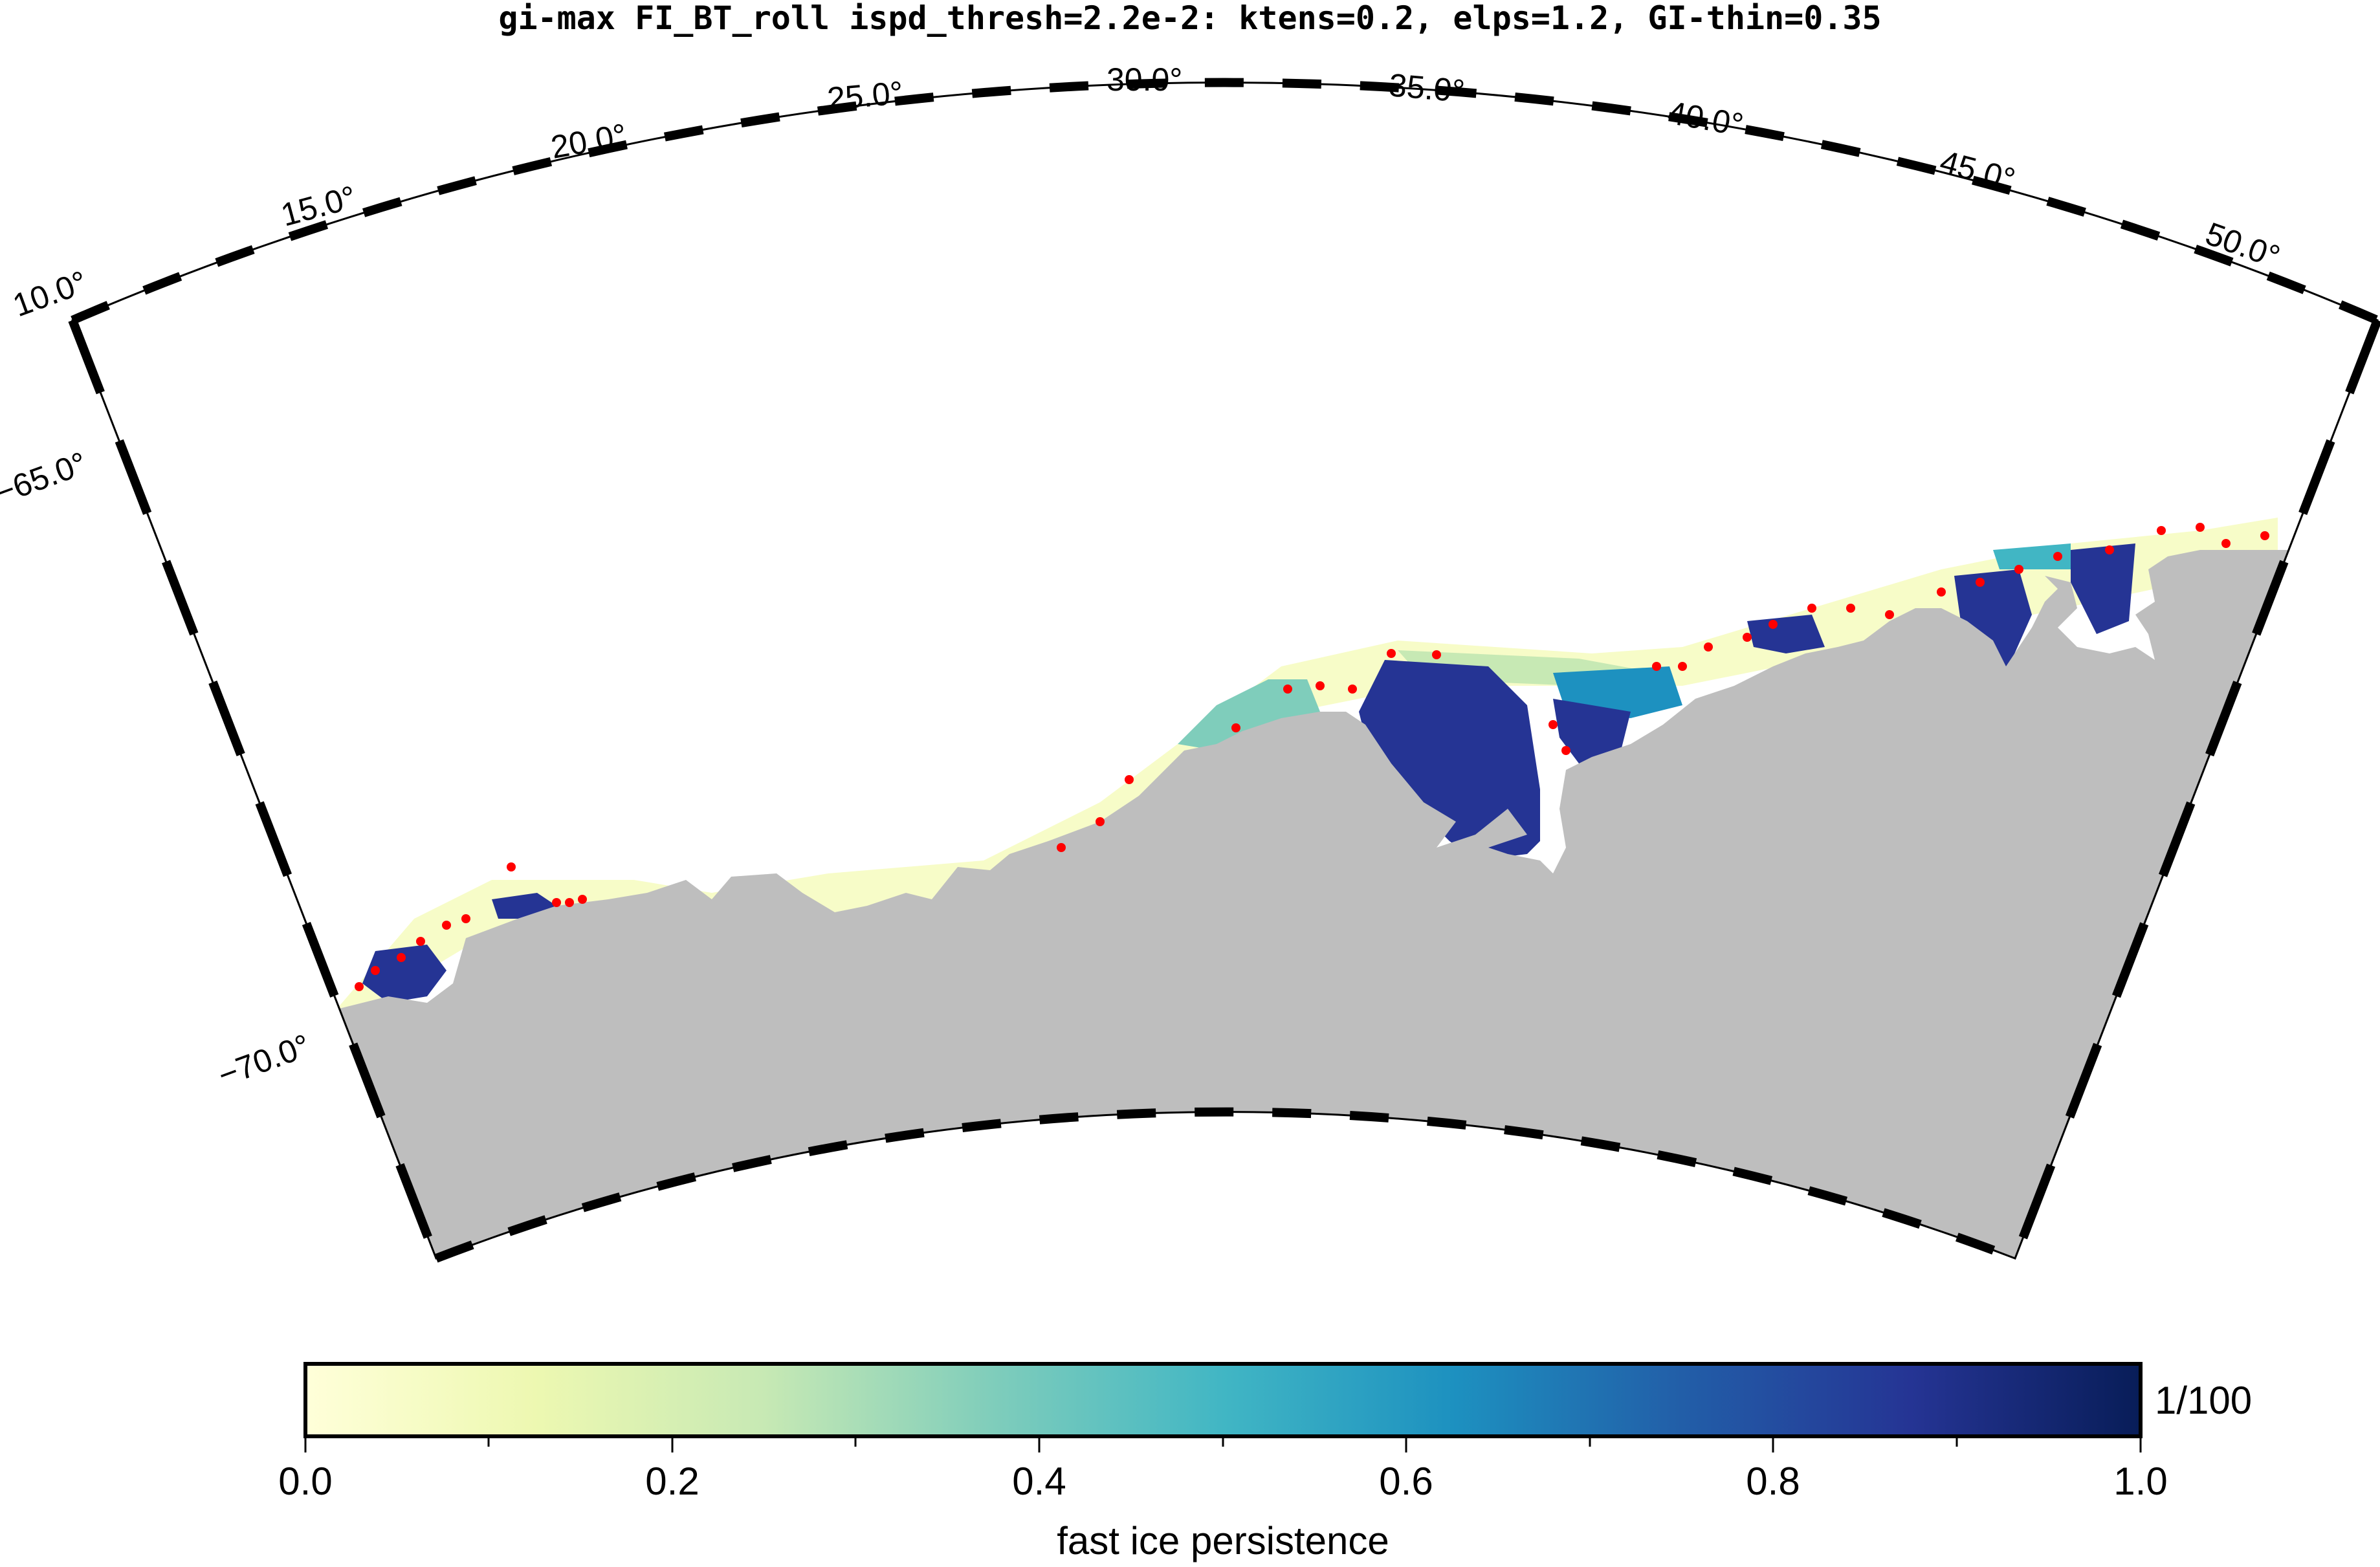 The width and height of the screenshot is (2380, 1567). Describe the element at coordinates (264, 1060) in the screenshot. I see `lat-label-70: −70.0°` at that location.